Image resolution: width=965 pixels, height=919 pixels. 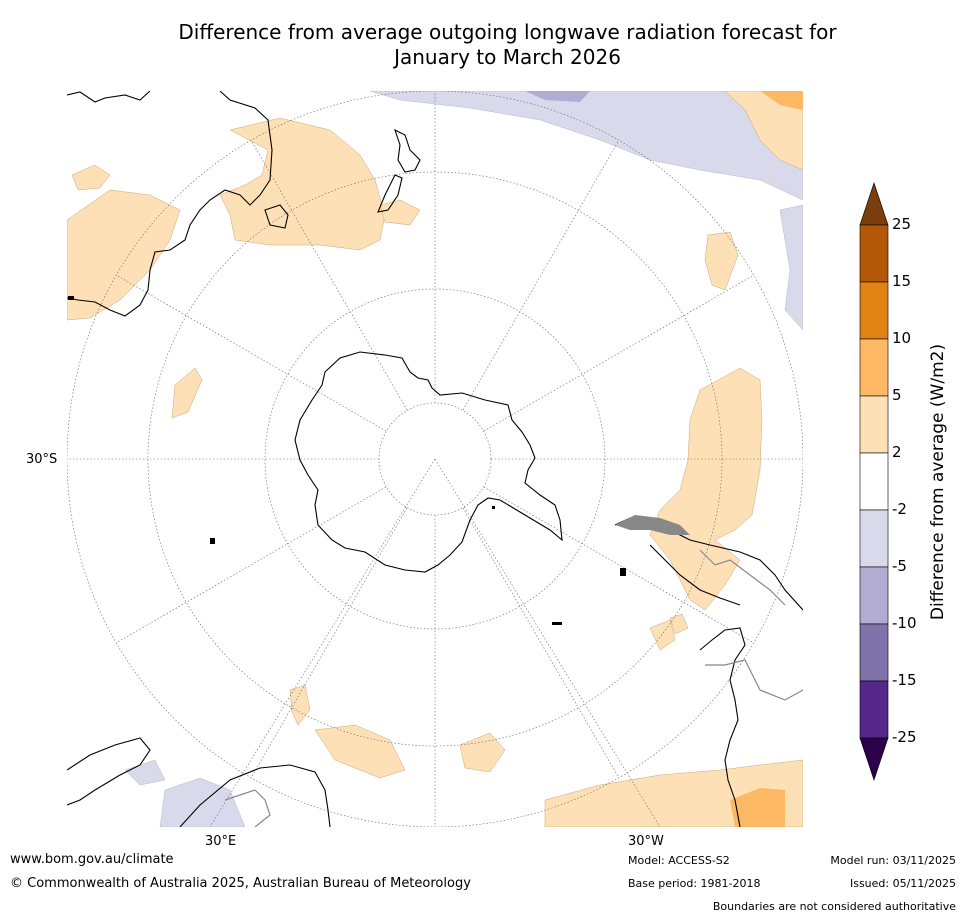 I want to click on lon-label-30e: 30°E, so click(x=221, y=841).